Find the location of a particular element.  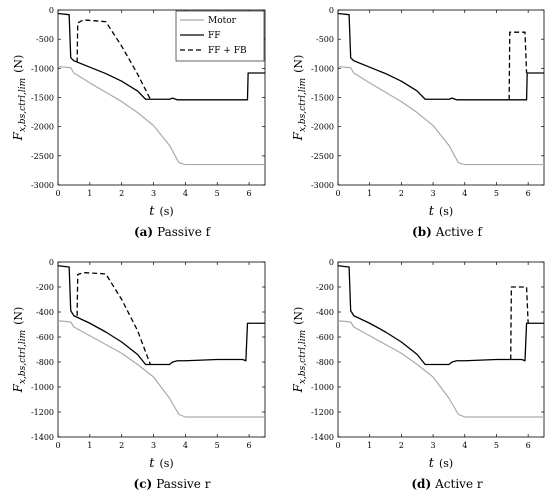

panel-caption: (a) Passive f is located at coordinates (173, 232).